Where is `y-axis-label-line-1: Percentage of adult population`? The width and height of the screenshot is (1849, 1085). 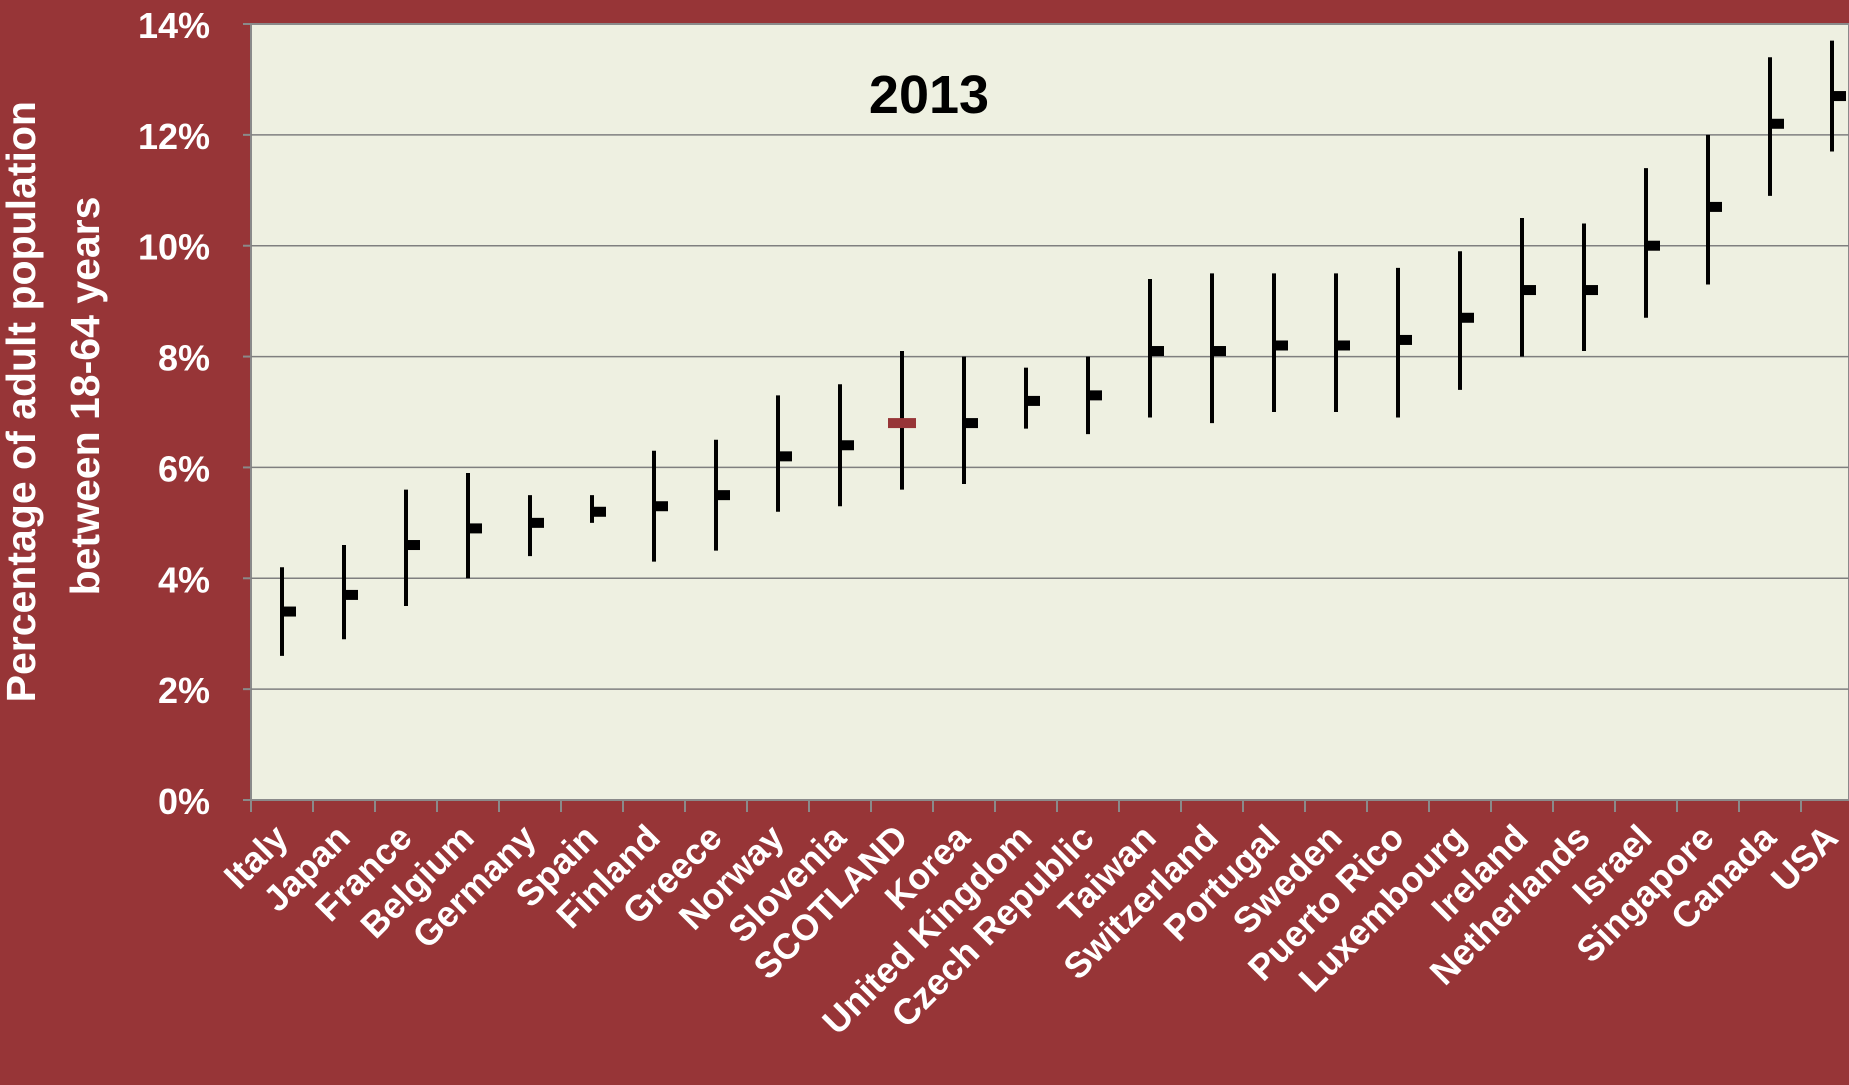
y-axis-label-line-1: Percentage of adult population is located at coordinates (22, 401).